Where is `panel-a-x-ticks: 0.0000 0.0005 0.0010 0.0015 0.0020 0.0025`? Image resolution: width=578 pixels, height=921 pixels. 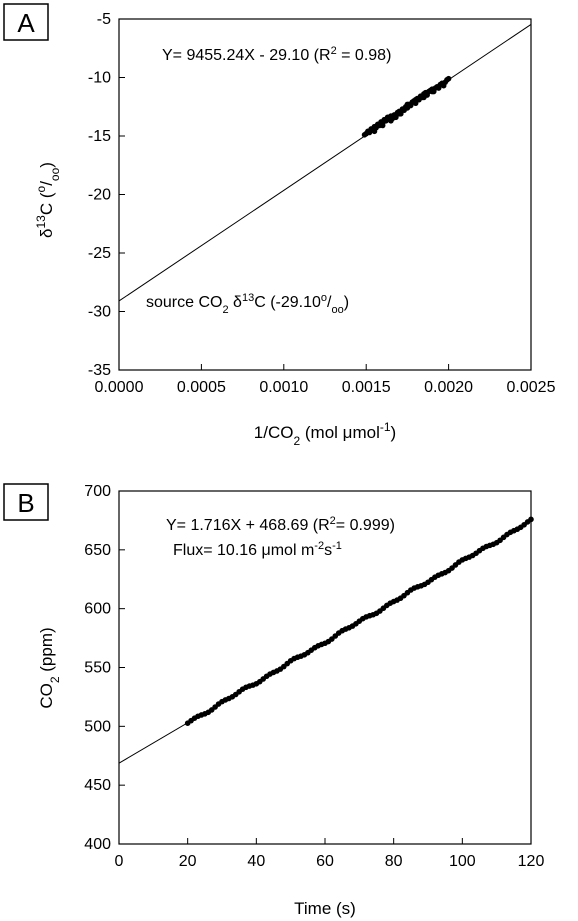
panel-a-x-ticks: 0.0000 0.0005 0.0010 0.0015 0.0020 0.0025 is located at coordinates (325, 380).